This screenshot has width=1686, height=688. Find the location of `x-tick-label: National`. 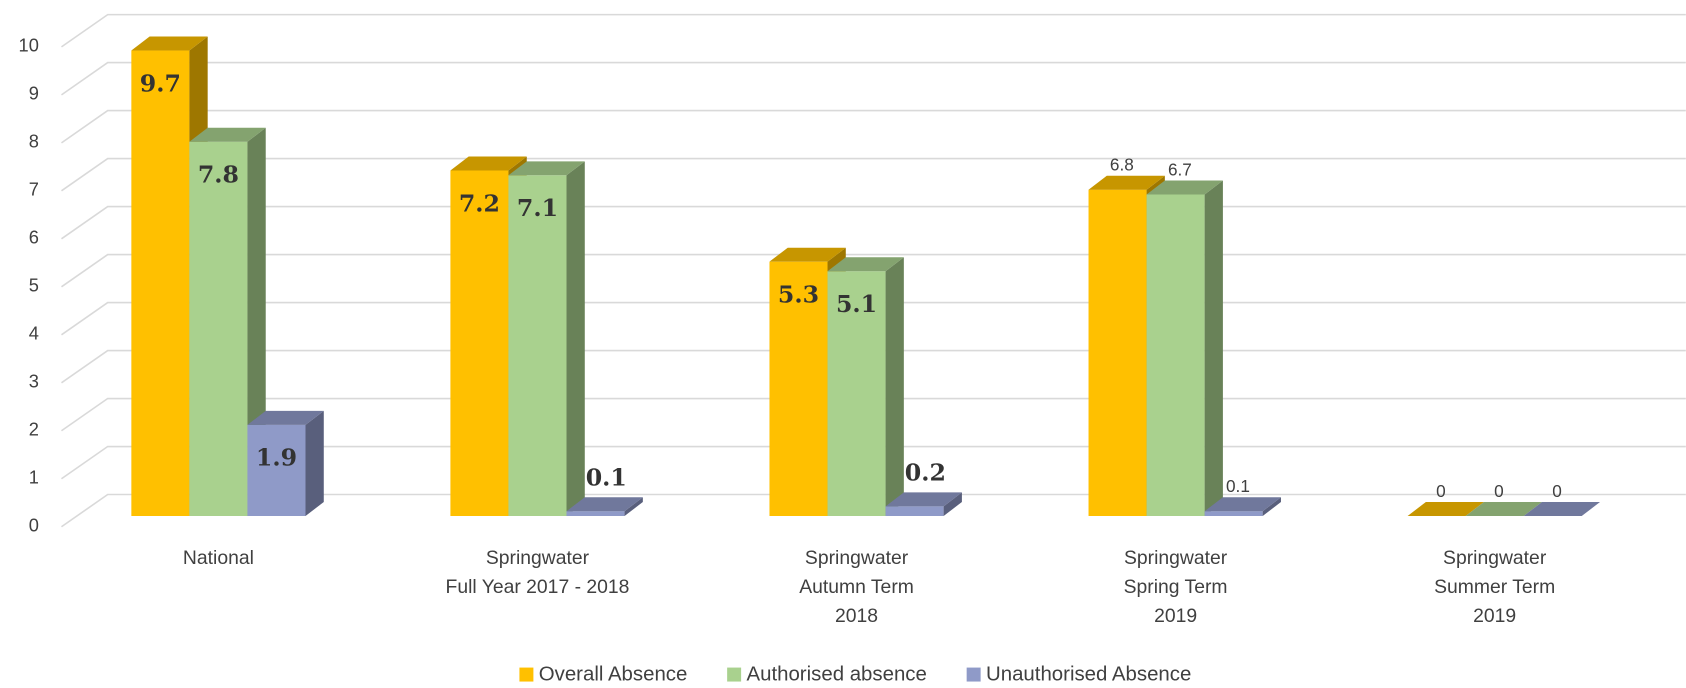

x-tick-label: National is located at coordinates (218, 558).